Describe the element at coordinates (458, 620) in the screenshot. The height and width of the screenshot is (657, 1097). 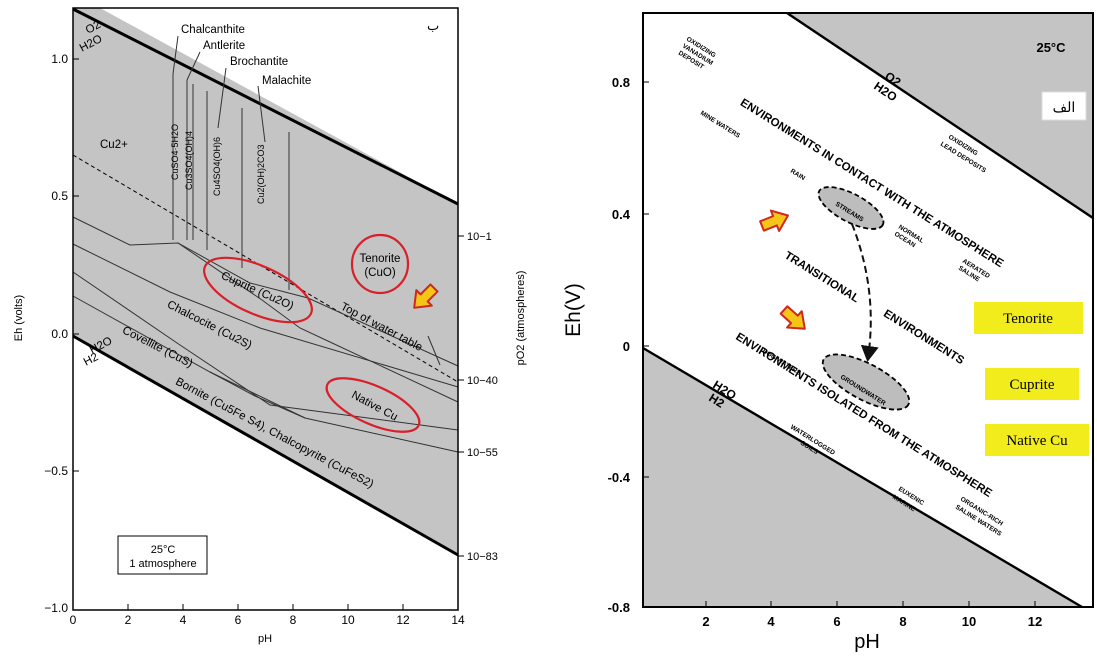
I see `left-x-tick: 14` at that location.